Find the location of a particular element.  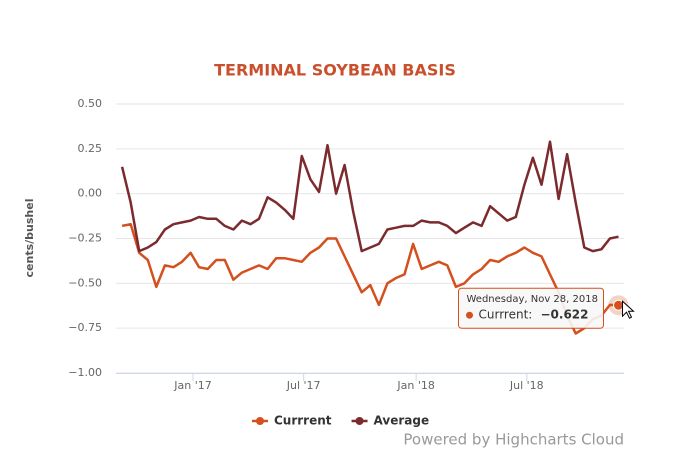

tooltip-box is located at coordinates (530, 308).